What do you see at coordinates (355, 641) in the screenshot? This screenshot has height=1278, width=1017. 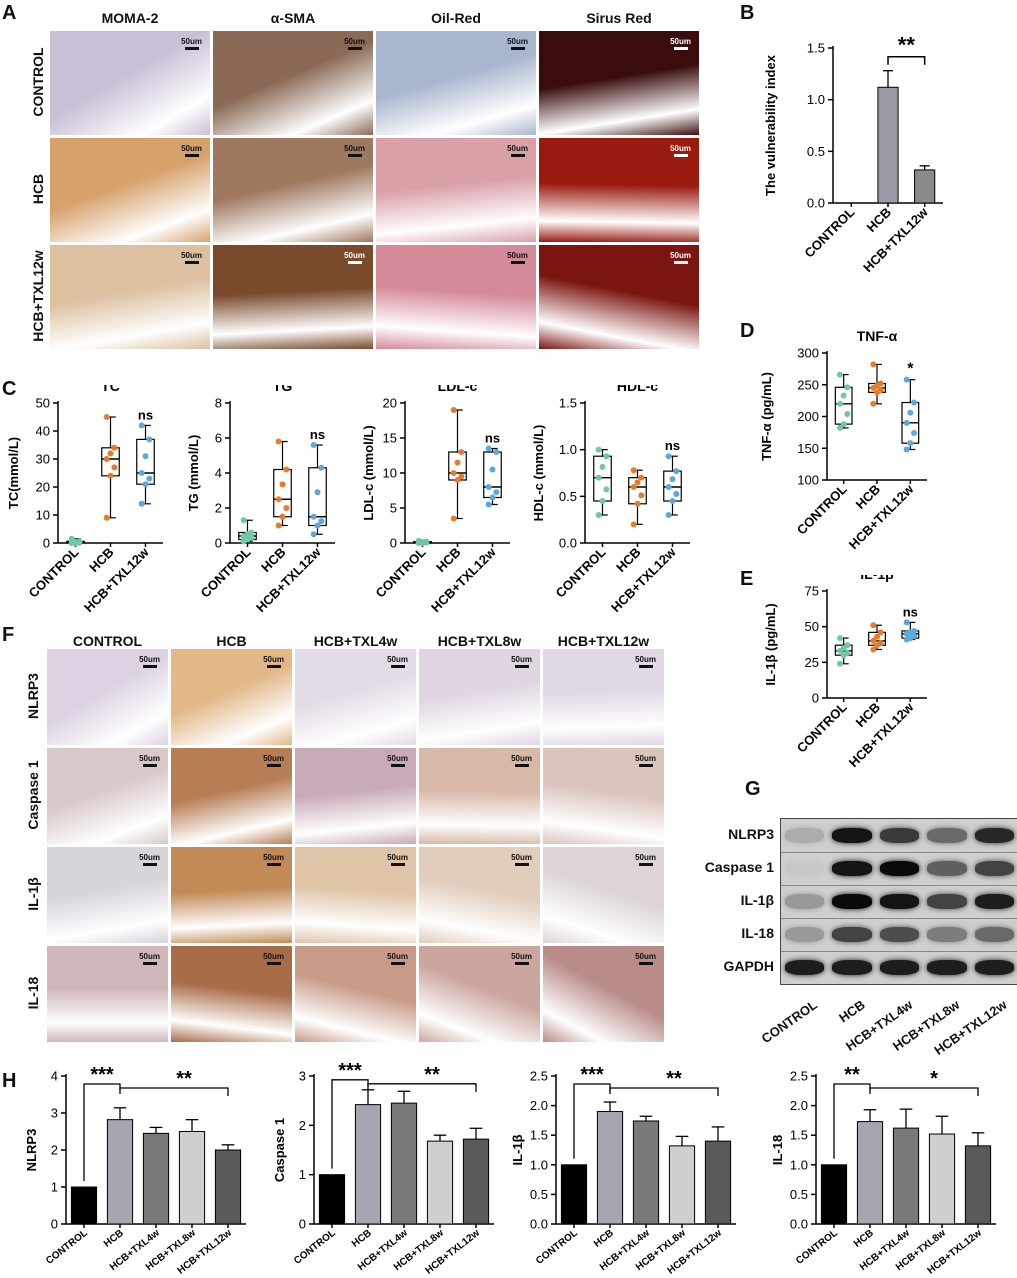 I see `column-label-hcb-txl4w: HCB+TXL4w` at bounding box center [355, 641].